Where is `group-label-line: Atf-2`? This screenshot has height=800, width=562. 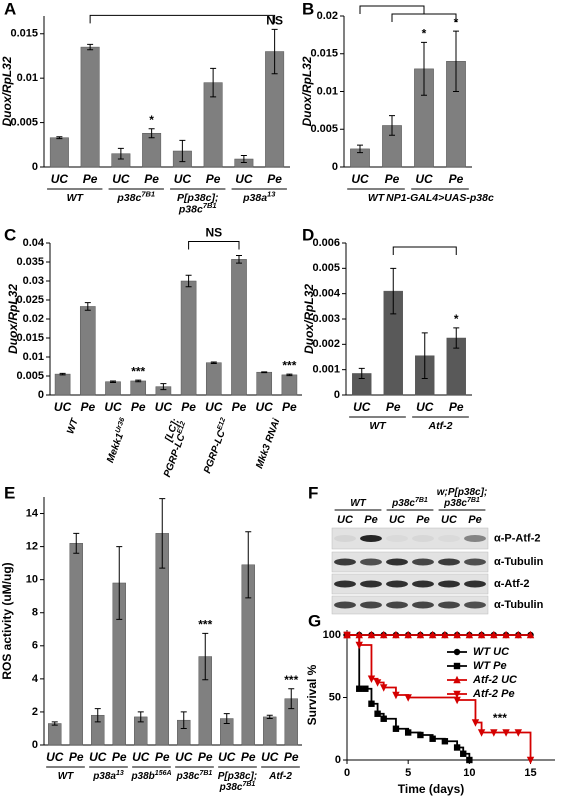
group-label-line: Atf-2 is located at coordinates (280, 776).